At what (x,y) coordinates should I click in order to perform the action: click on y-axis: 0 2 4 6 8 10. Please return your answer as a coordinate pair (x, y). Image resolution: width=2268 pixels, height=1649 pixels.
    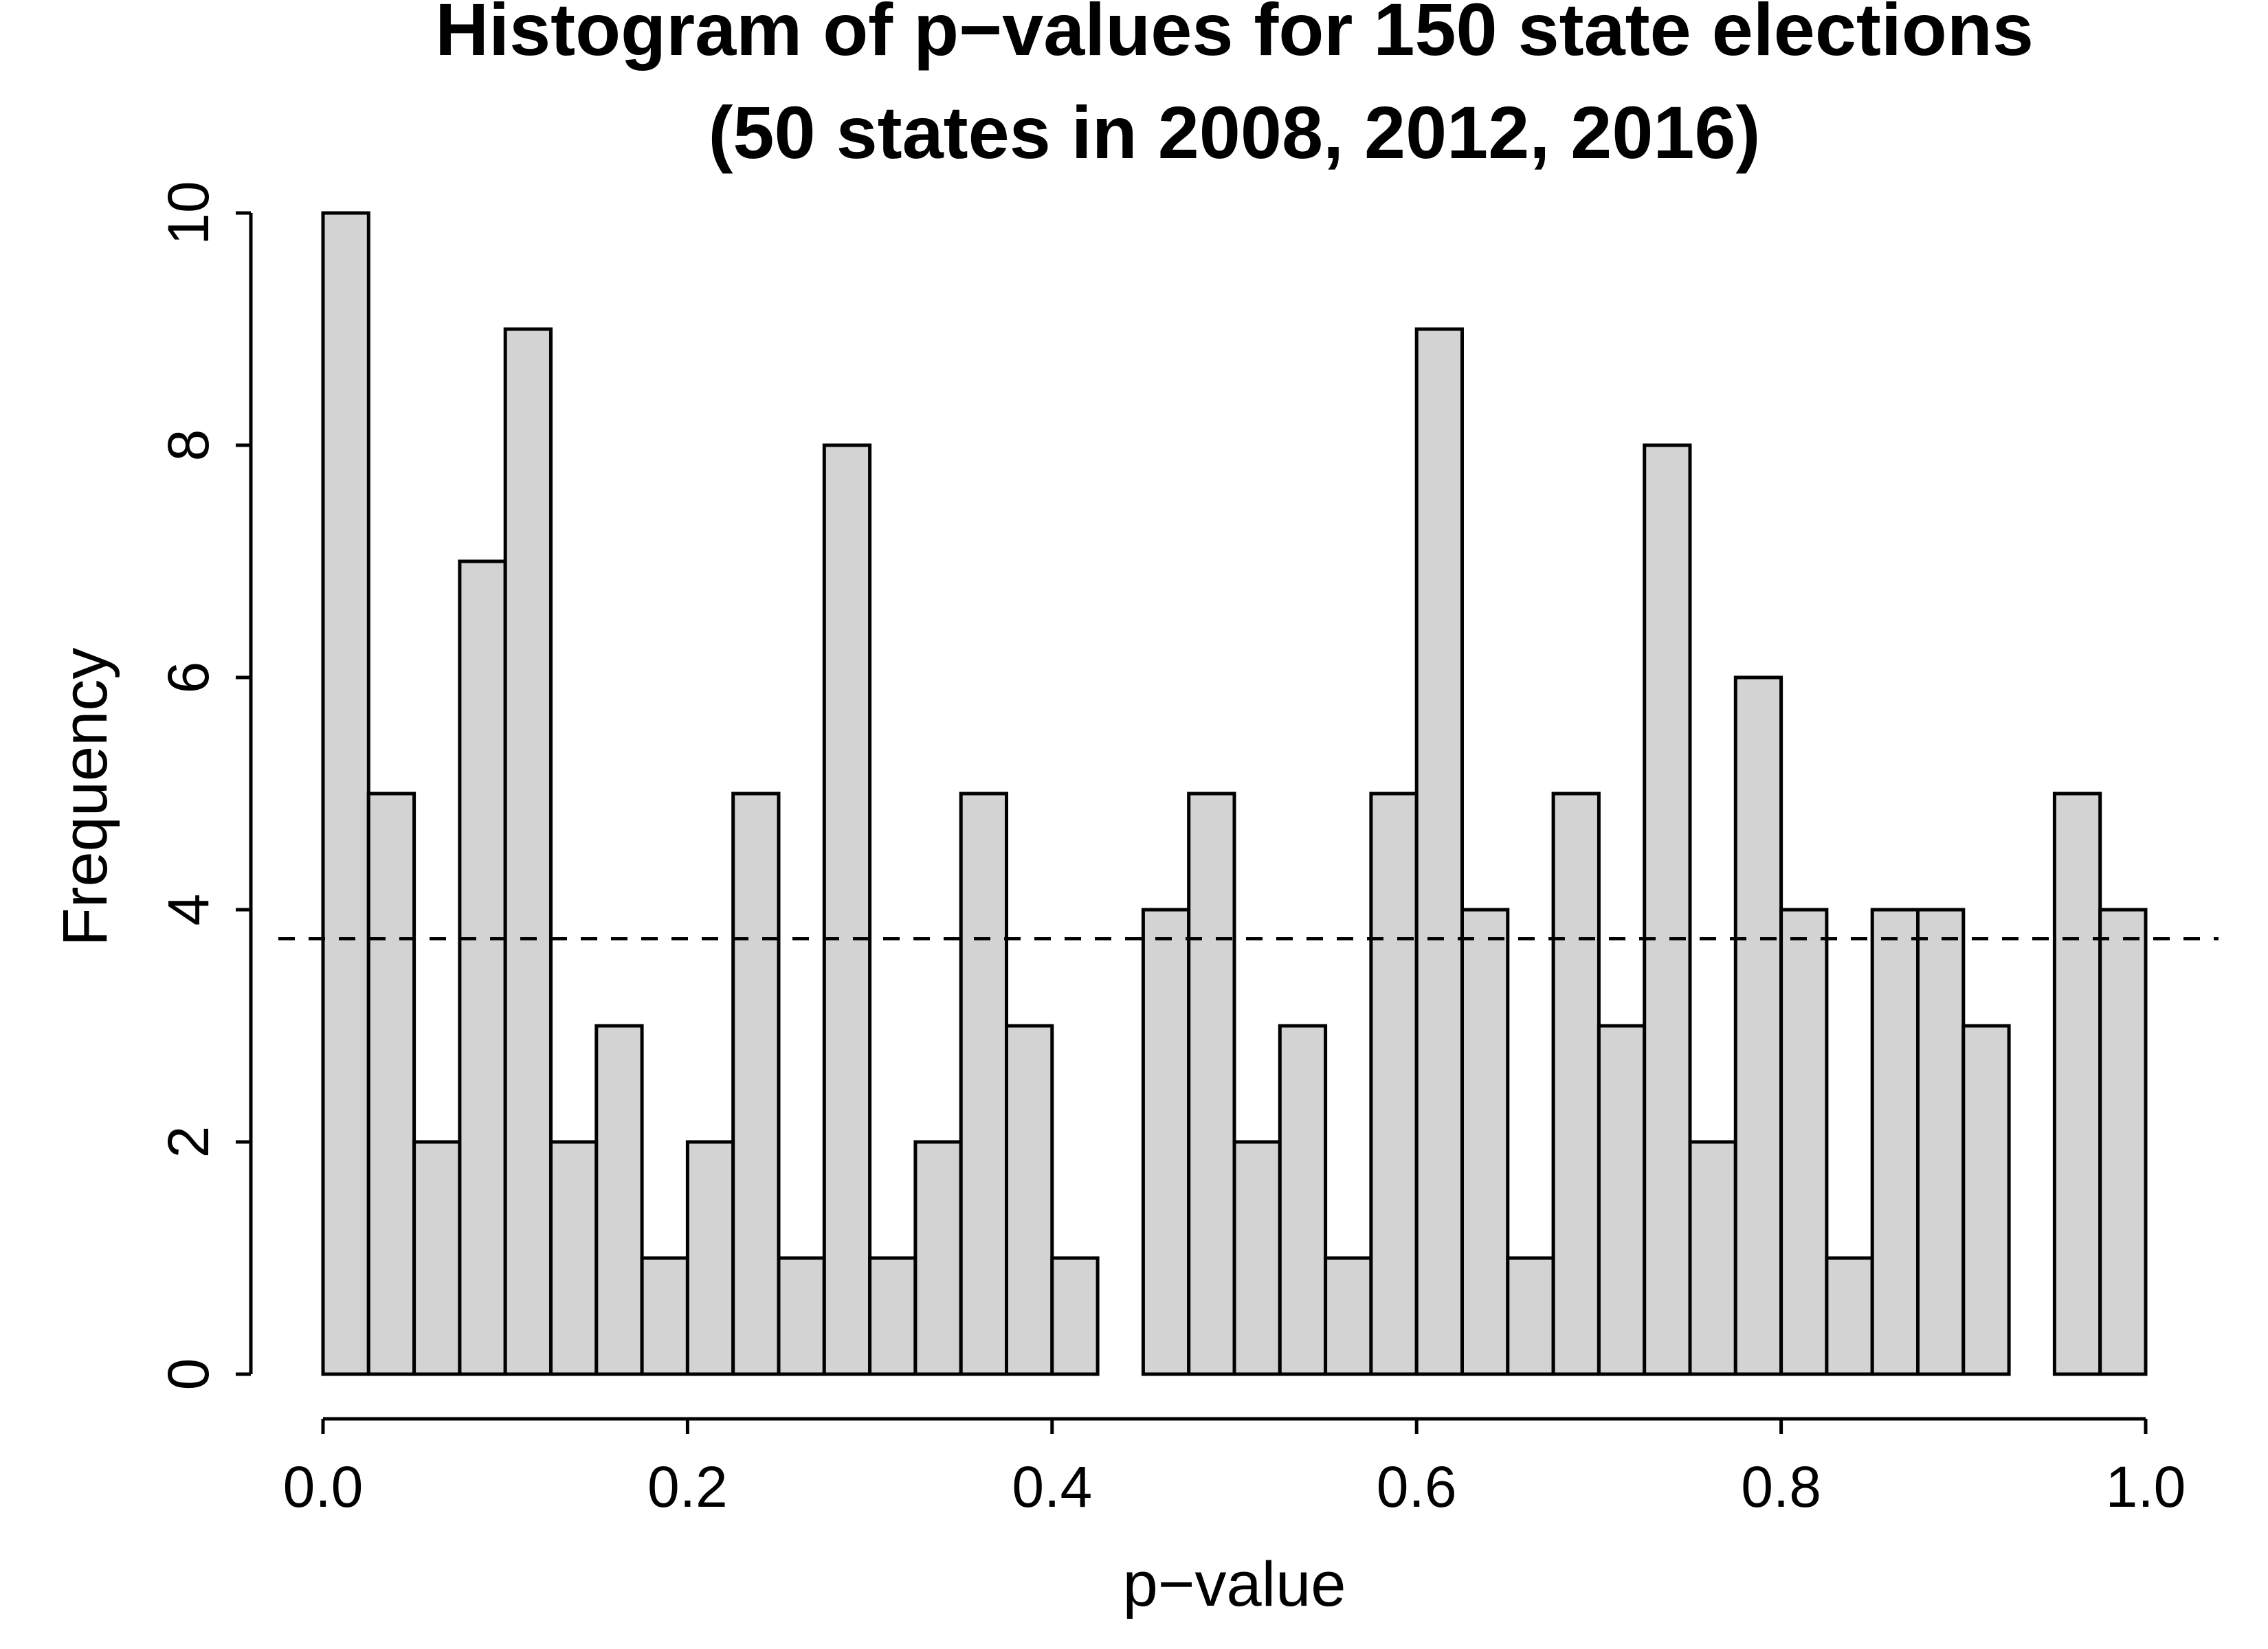
    Looking at the image, I should click on (204, 786).